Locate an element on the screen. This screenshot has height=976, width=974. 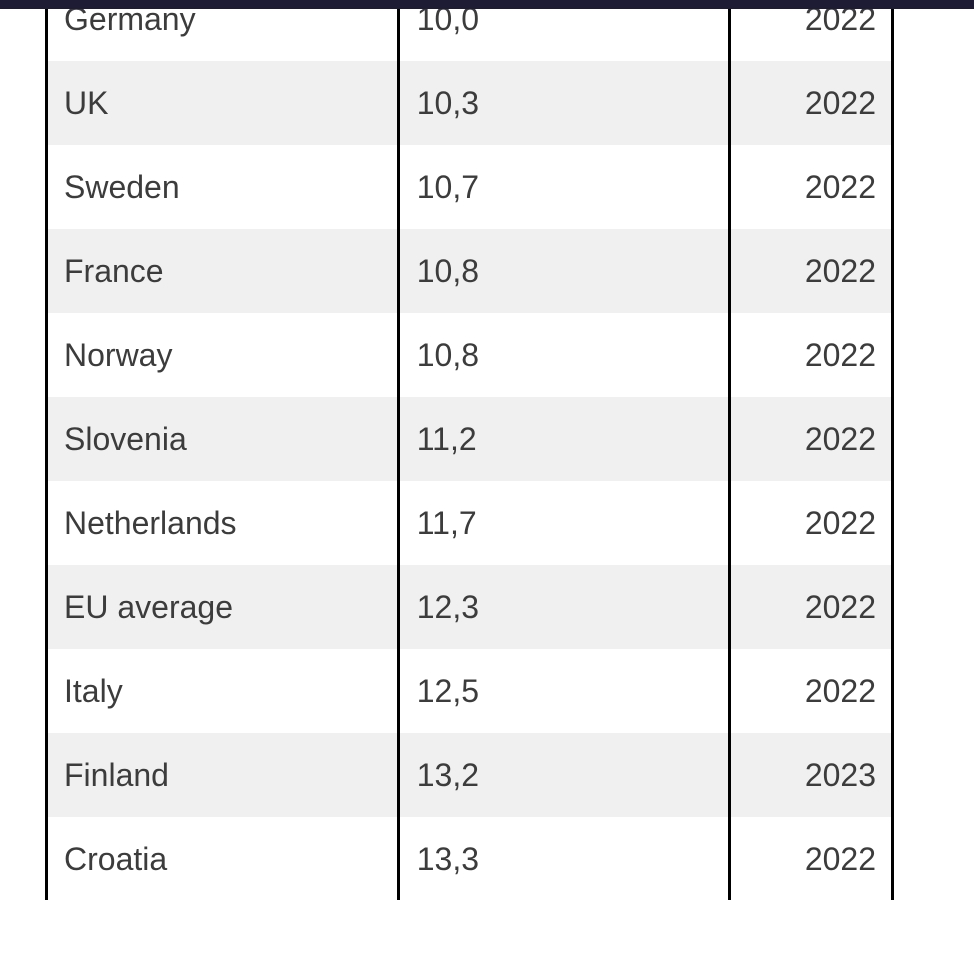
country-cell: UK is located at coordinates (224, 103).